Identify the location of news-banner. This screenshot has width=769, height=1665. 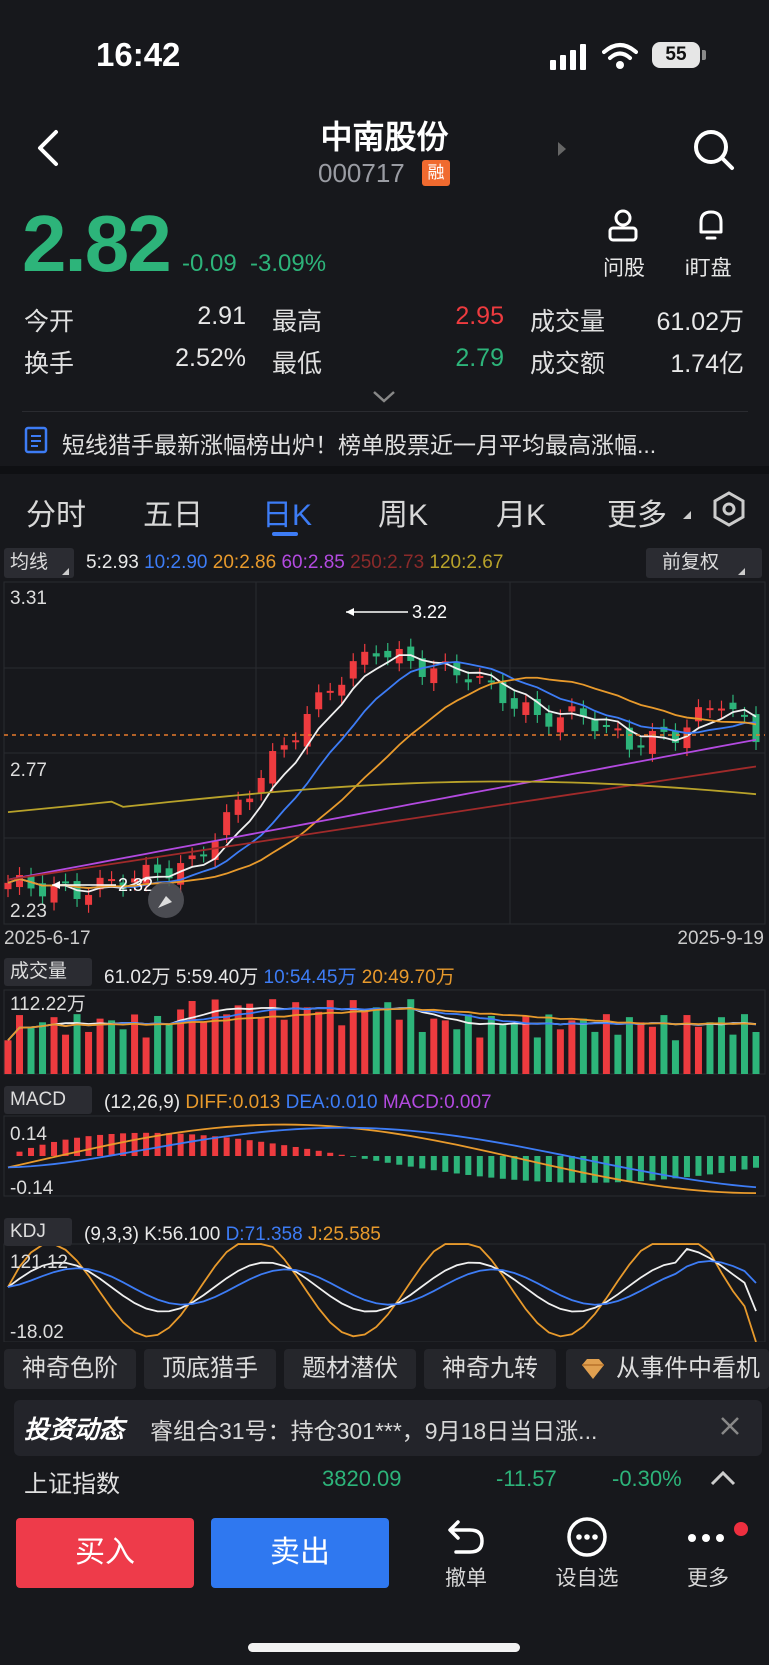
(388, 1428).